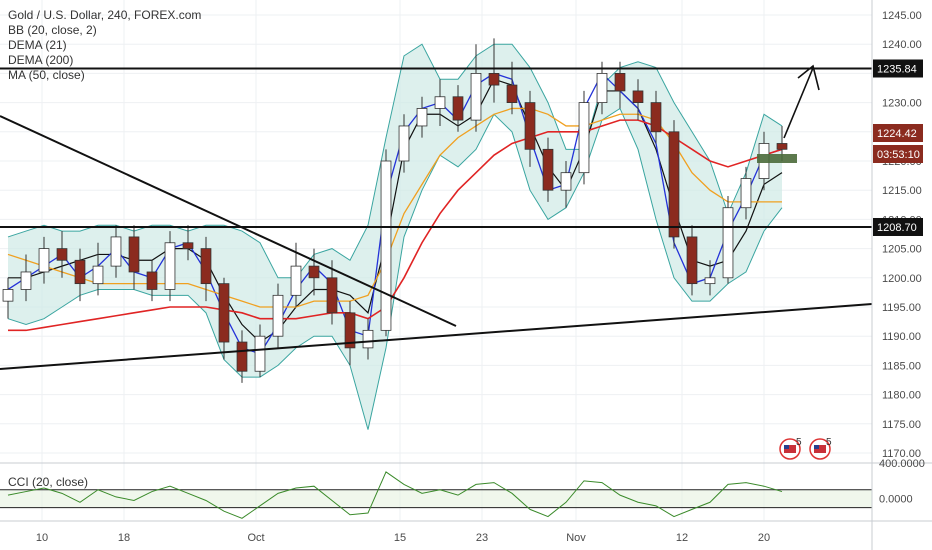 This screenshot has height=550, width=932. I want to click on y-tick-label: 1200.00, so click(902, 279).